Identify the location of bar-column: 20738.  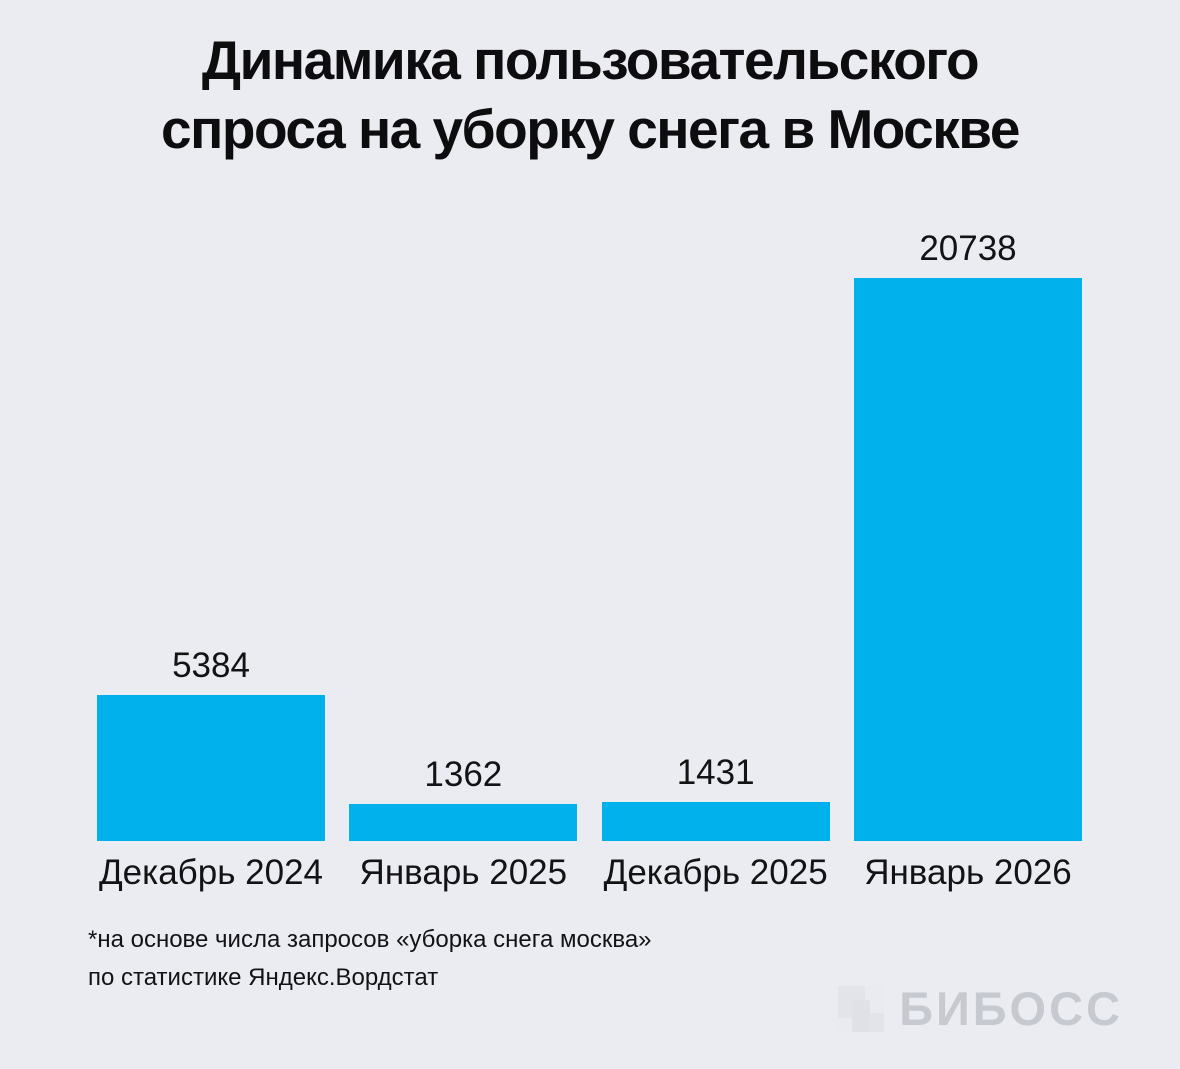
(967, 535).